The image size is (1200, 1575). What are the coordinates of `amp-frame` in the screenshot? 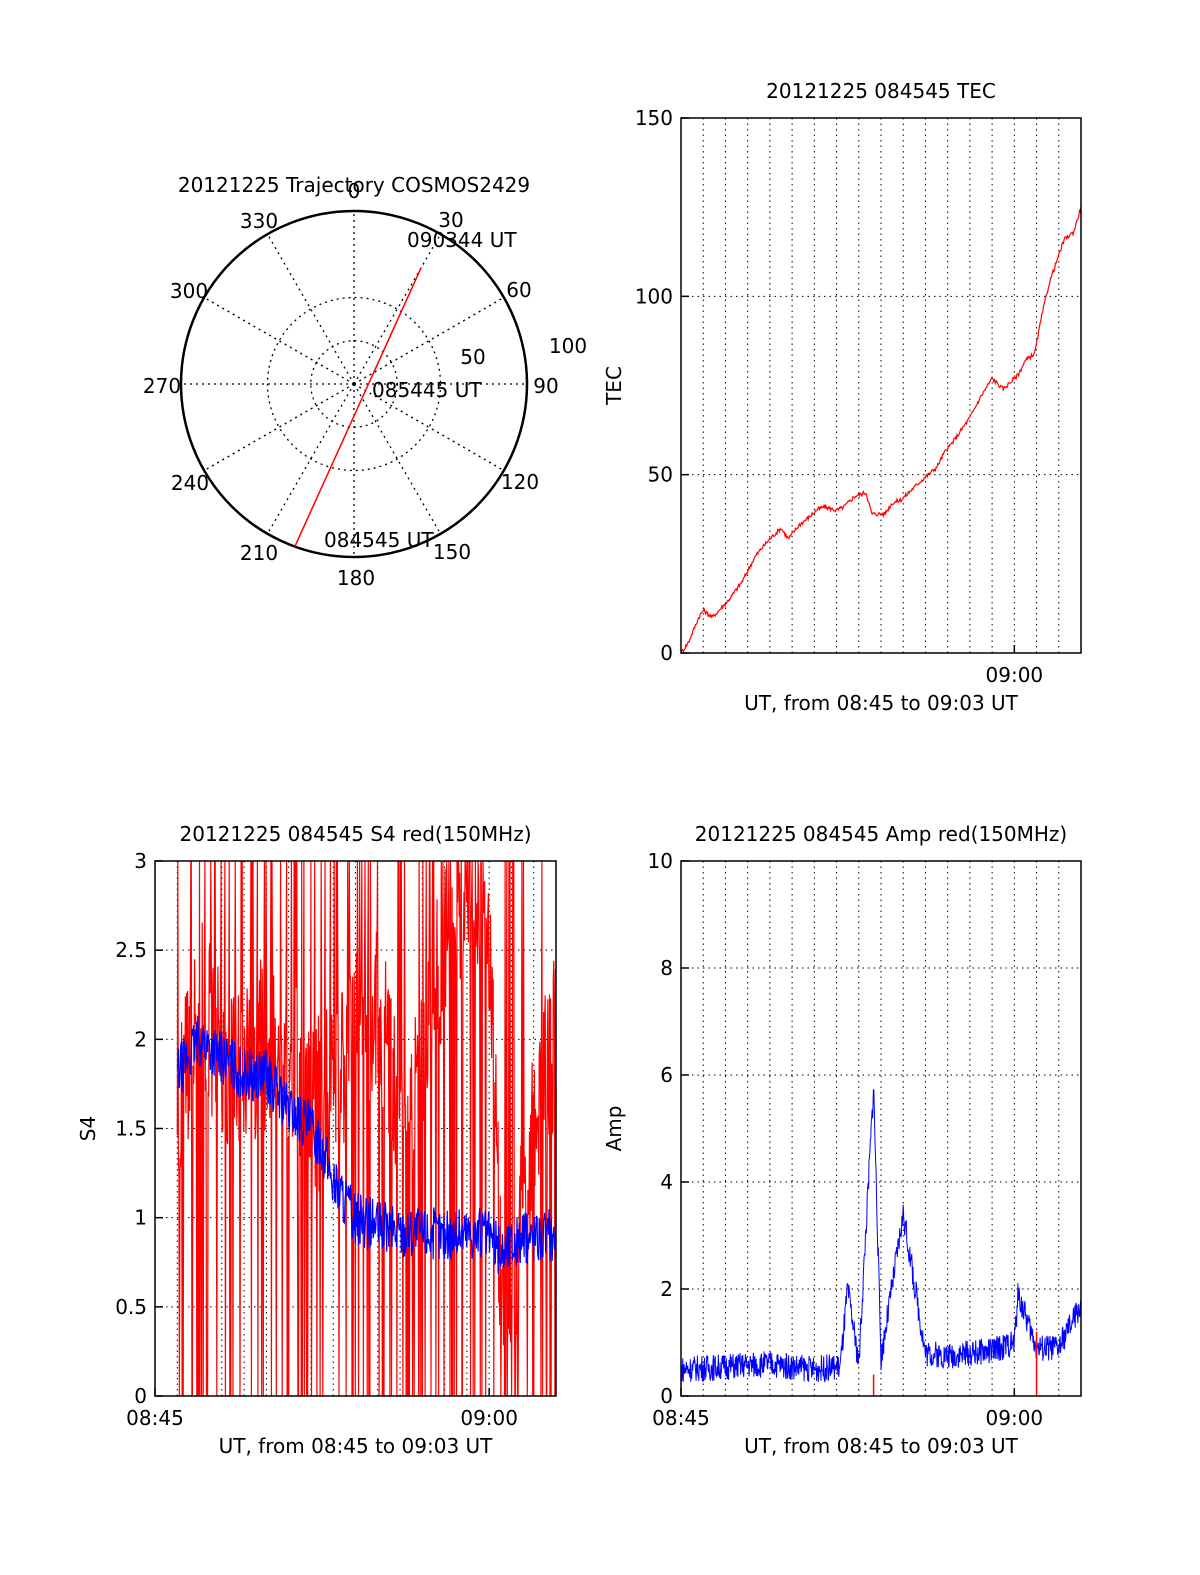 It's located at (881, 1128).